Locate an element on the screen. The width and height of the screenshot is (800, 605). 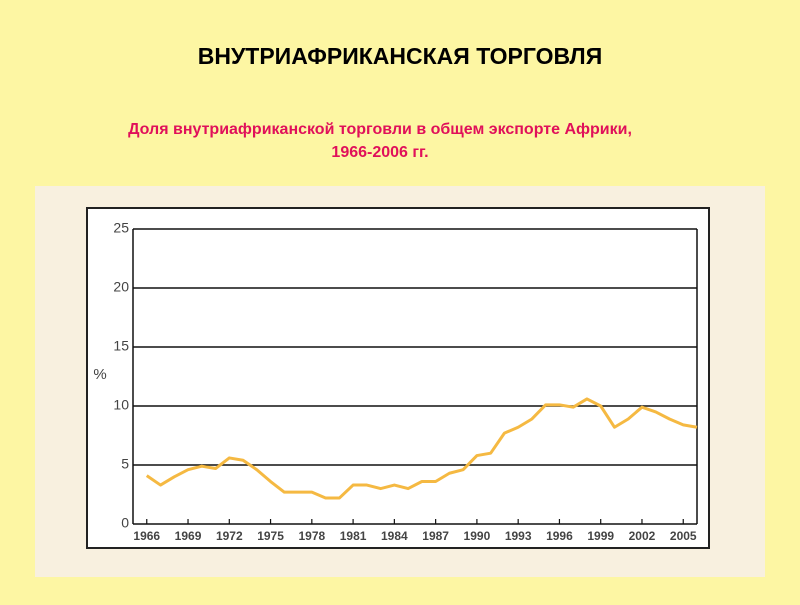
y-tick-label: 20 is located at coordinates (121, 287).